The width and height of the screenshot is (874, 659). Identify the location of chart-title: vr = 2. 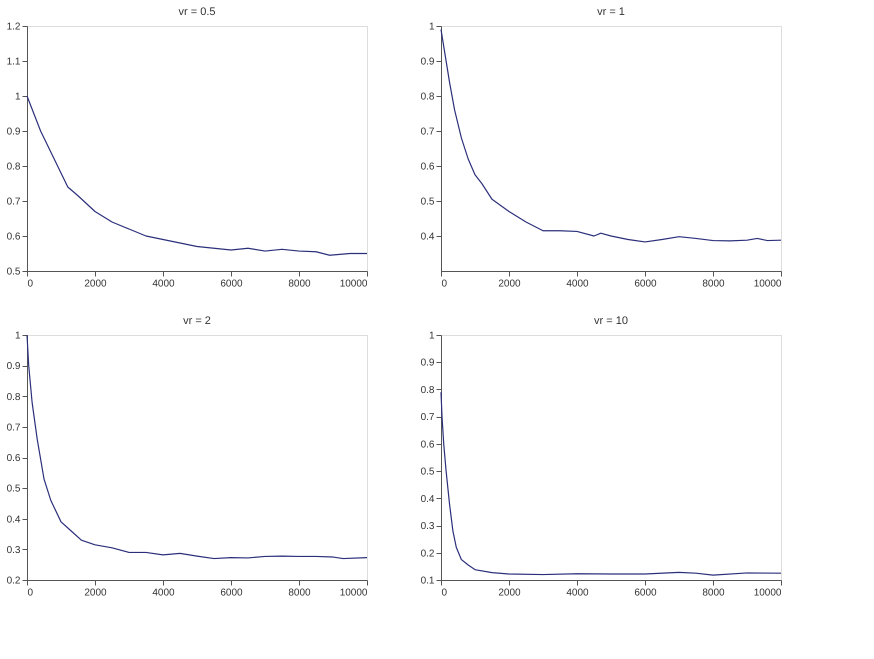
(197, 321).